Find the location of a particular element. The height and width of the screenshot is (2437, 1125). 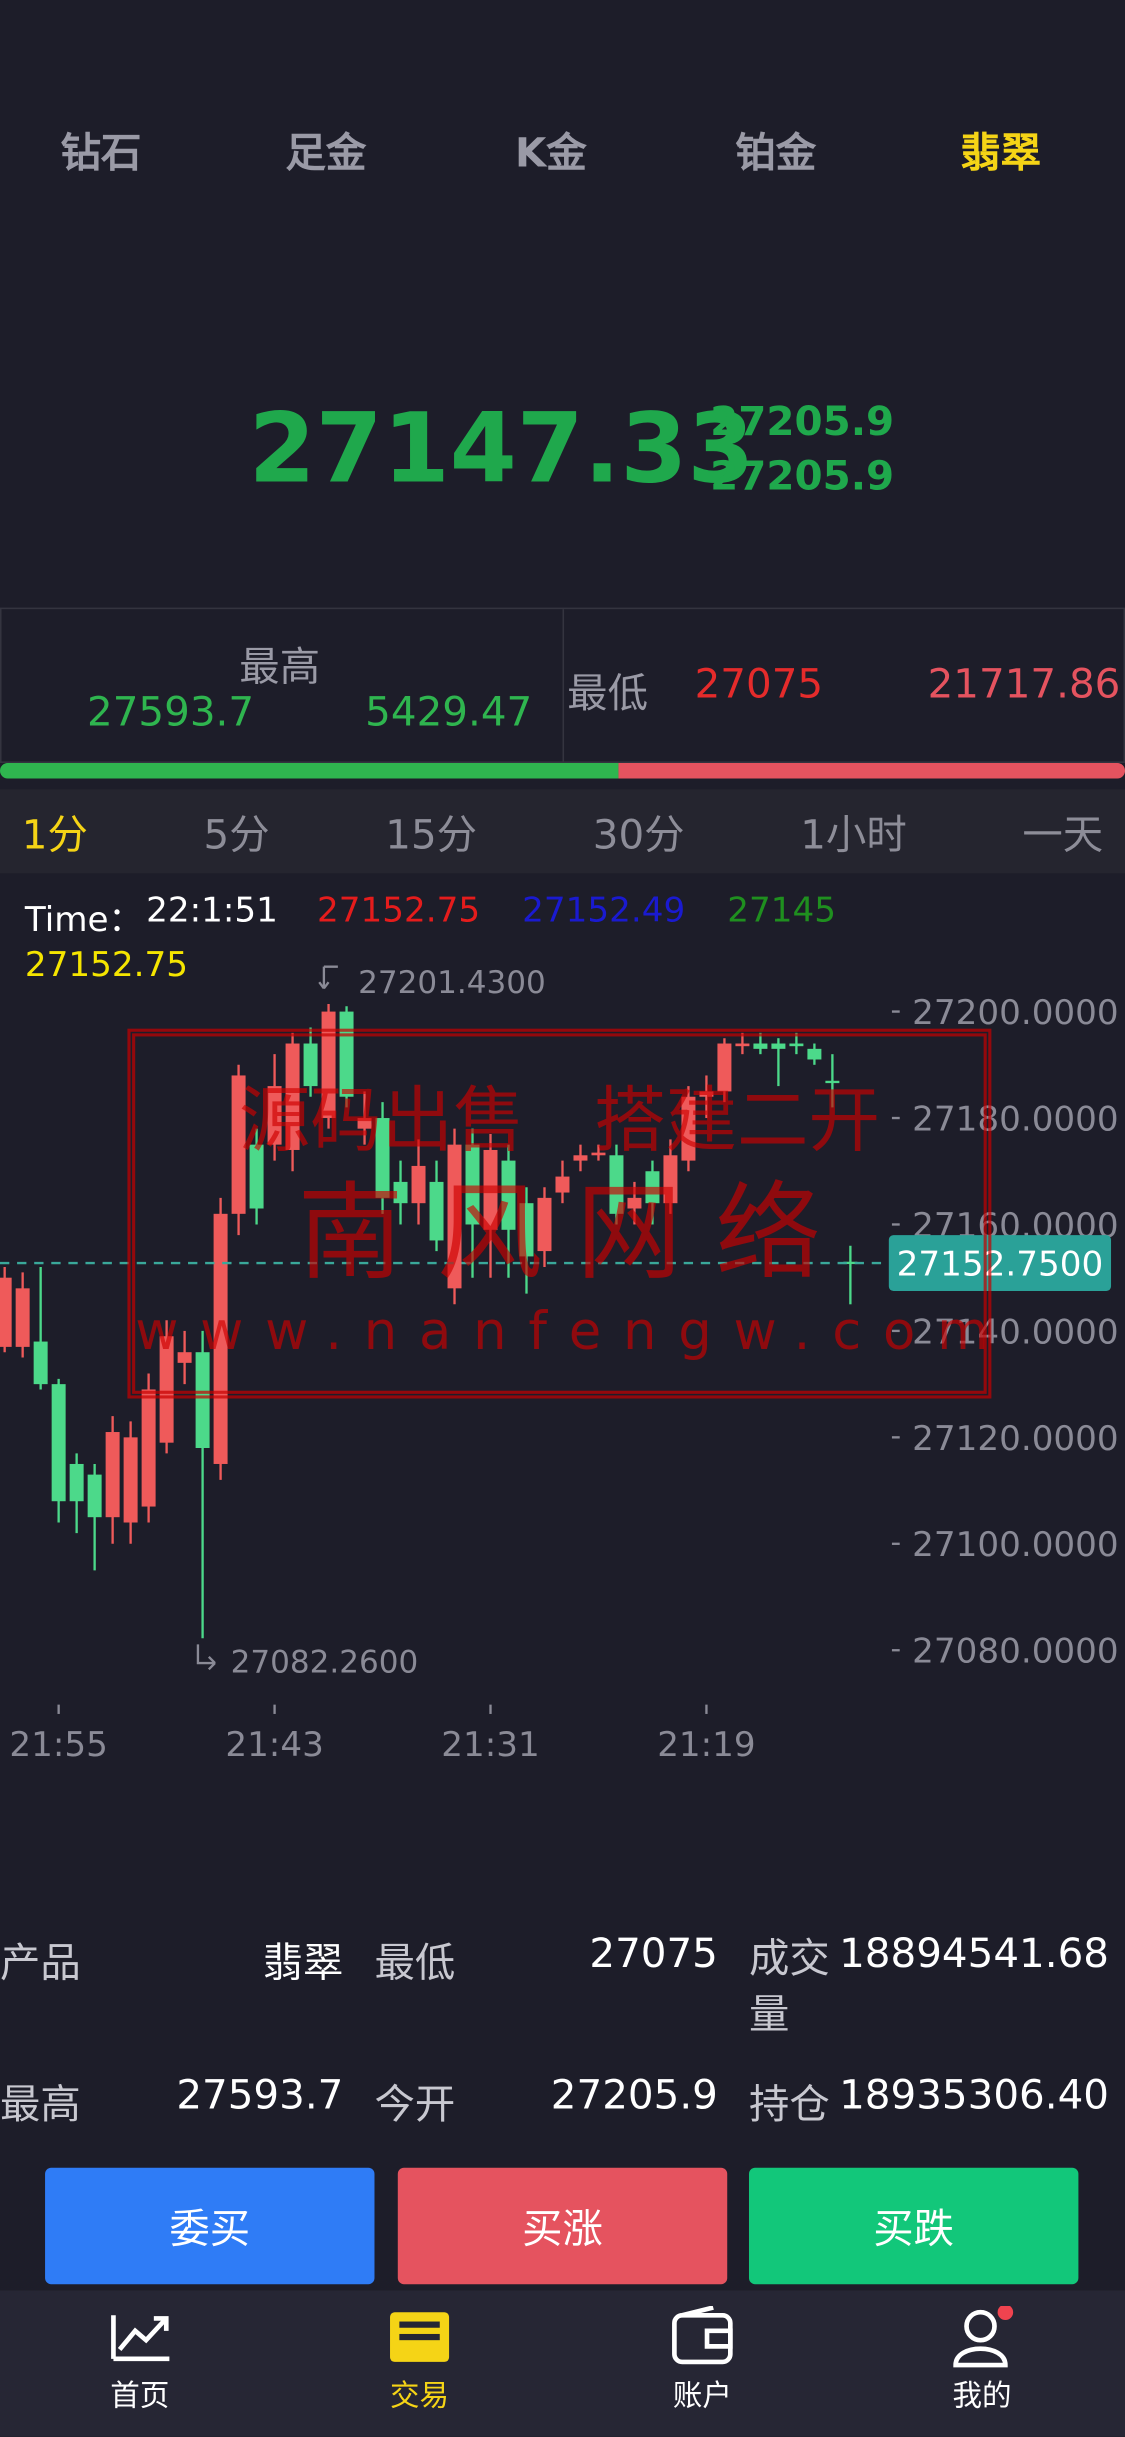

ratio-up is located at coordinates (309, 770).